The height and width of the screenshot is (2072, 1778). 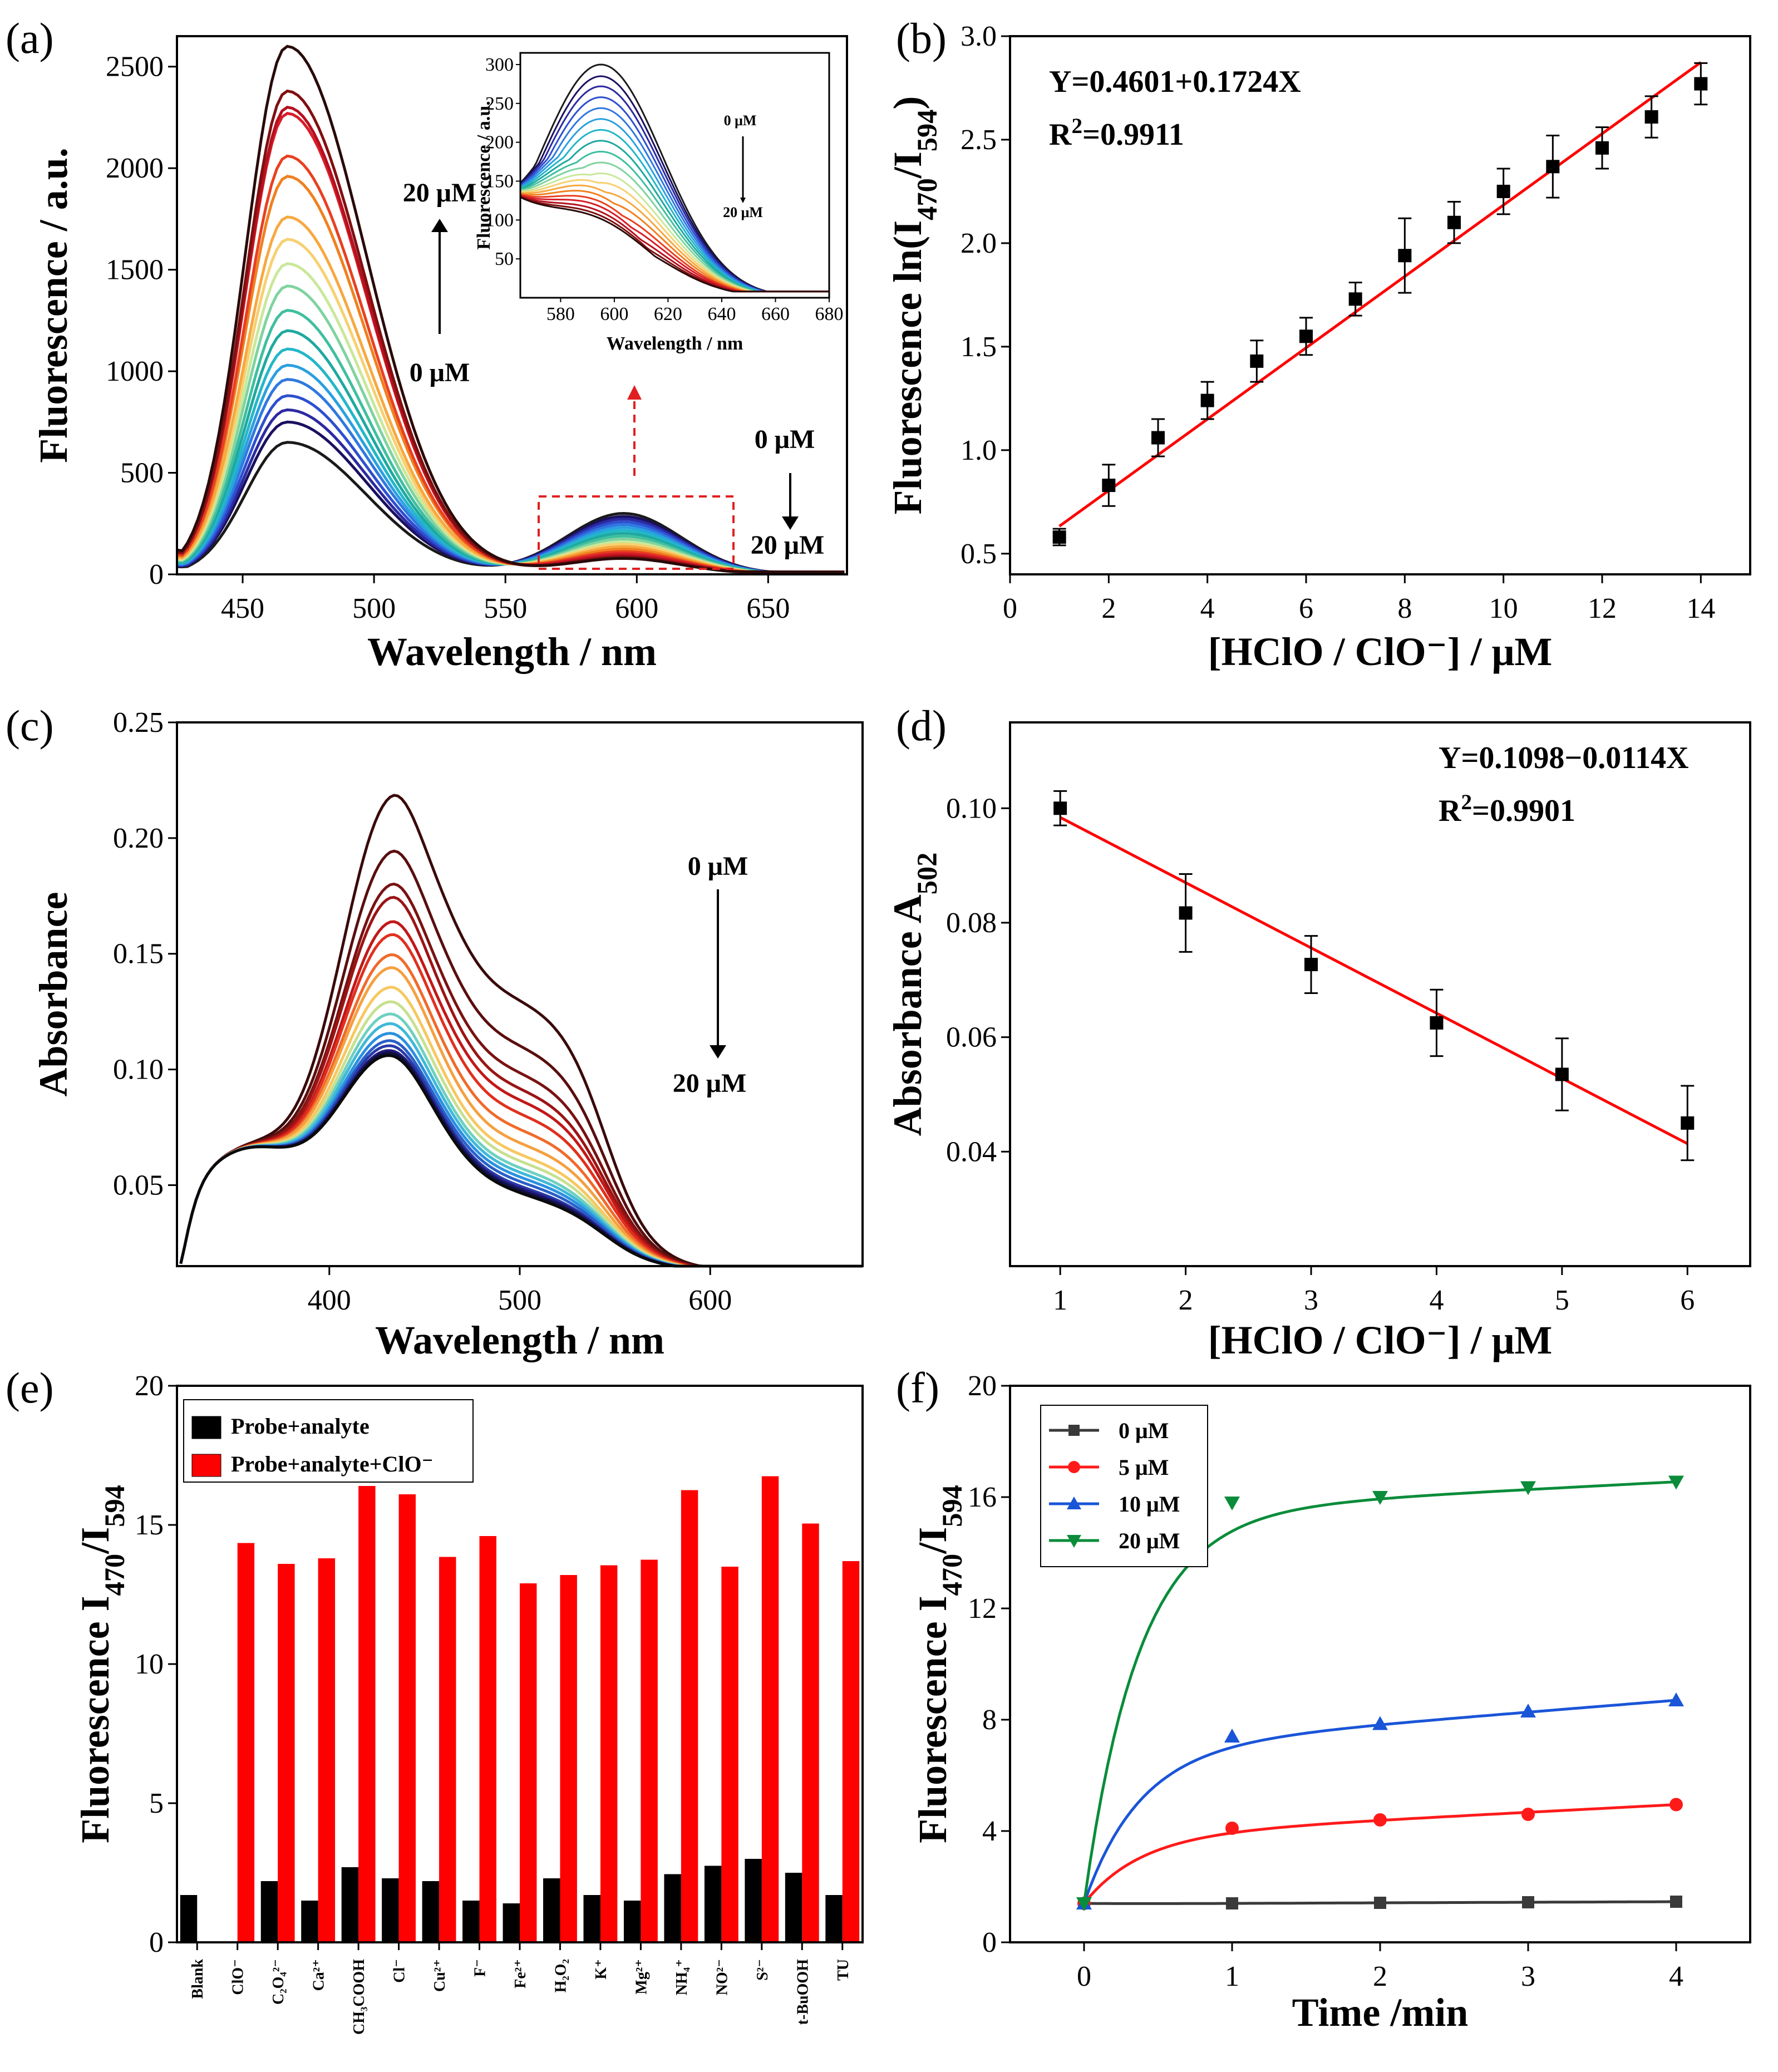 I want to click on inset-x-axis-title: Wavelength / nm, so click(x=675, y=343).